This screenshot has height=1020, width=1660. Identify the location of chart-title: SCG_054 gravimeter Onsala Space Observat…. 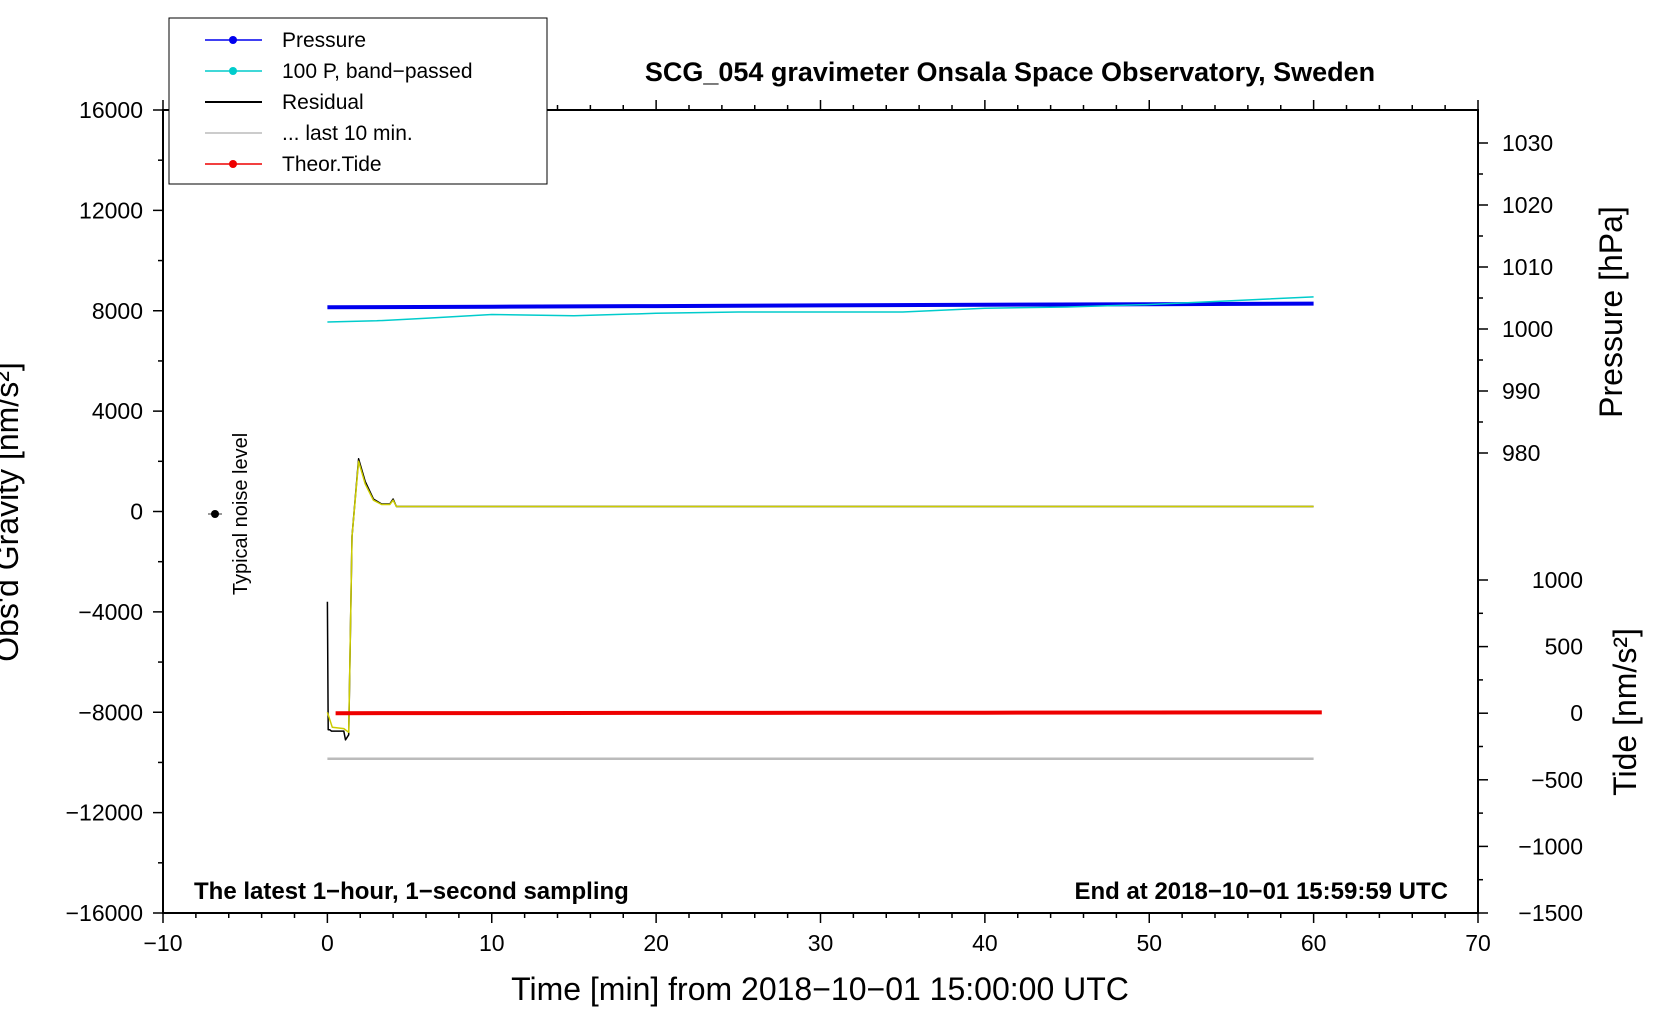
(1010, 72).